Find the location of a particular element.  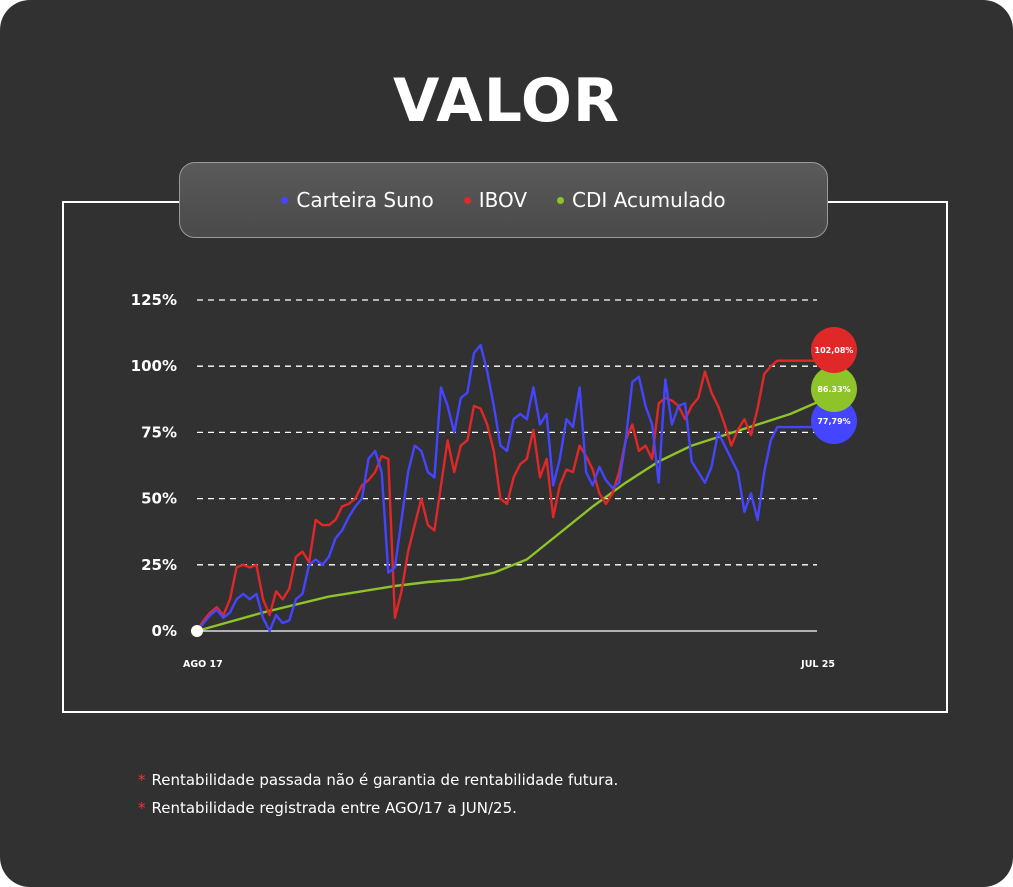

end-value-label-cdi-acumulado: 86.33% is located at coordinates (833, 389).